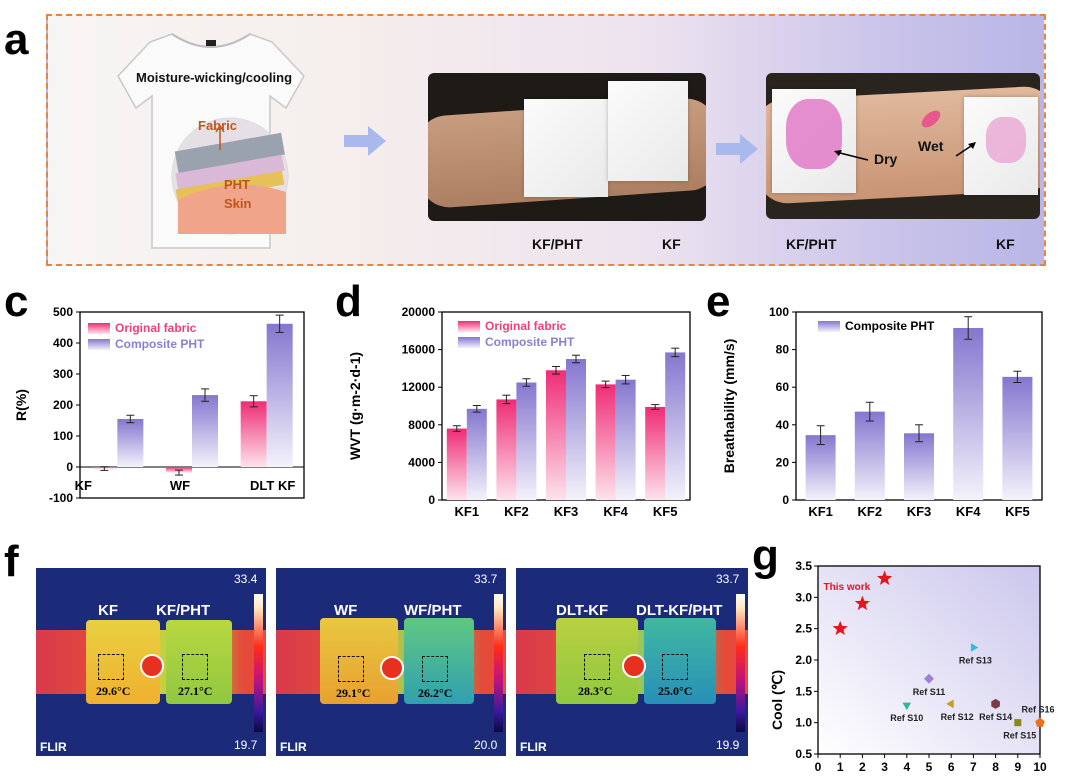  I want to click on x-tick-label: 1, so click(840, 767).